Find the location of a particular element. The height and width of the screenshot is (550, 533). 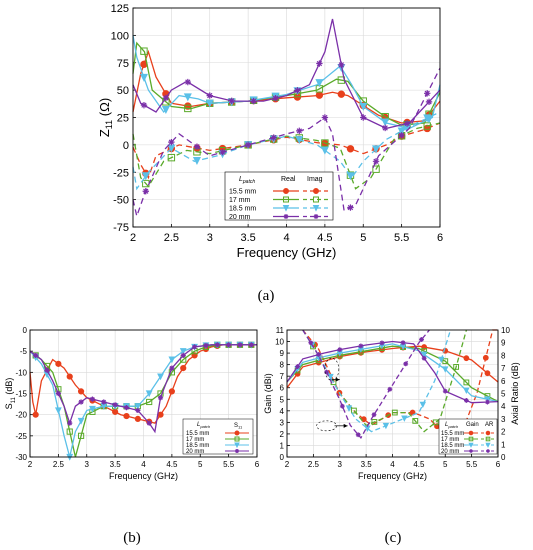

legend-entry: 15.5 mm is located at coordinates (452, 434).